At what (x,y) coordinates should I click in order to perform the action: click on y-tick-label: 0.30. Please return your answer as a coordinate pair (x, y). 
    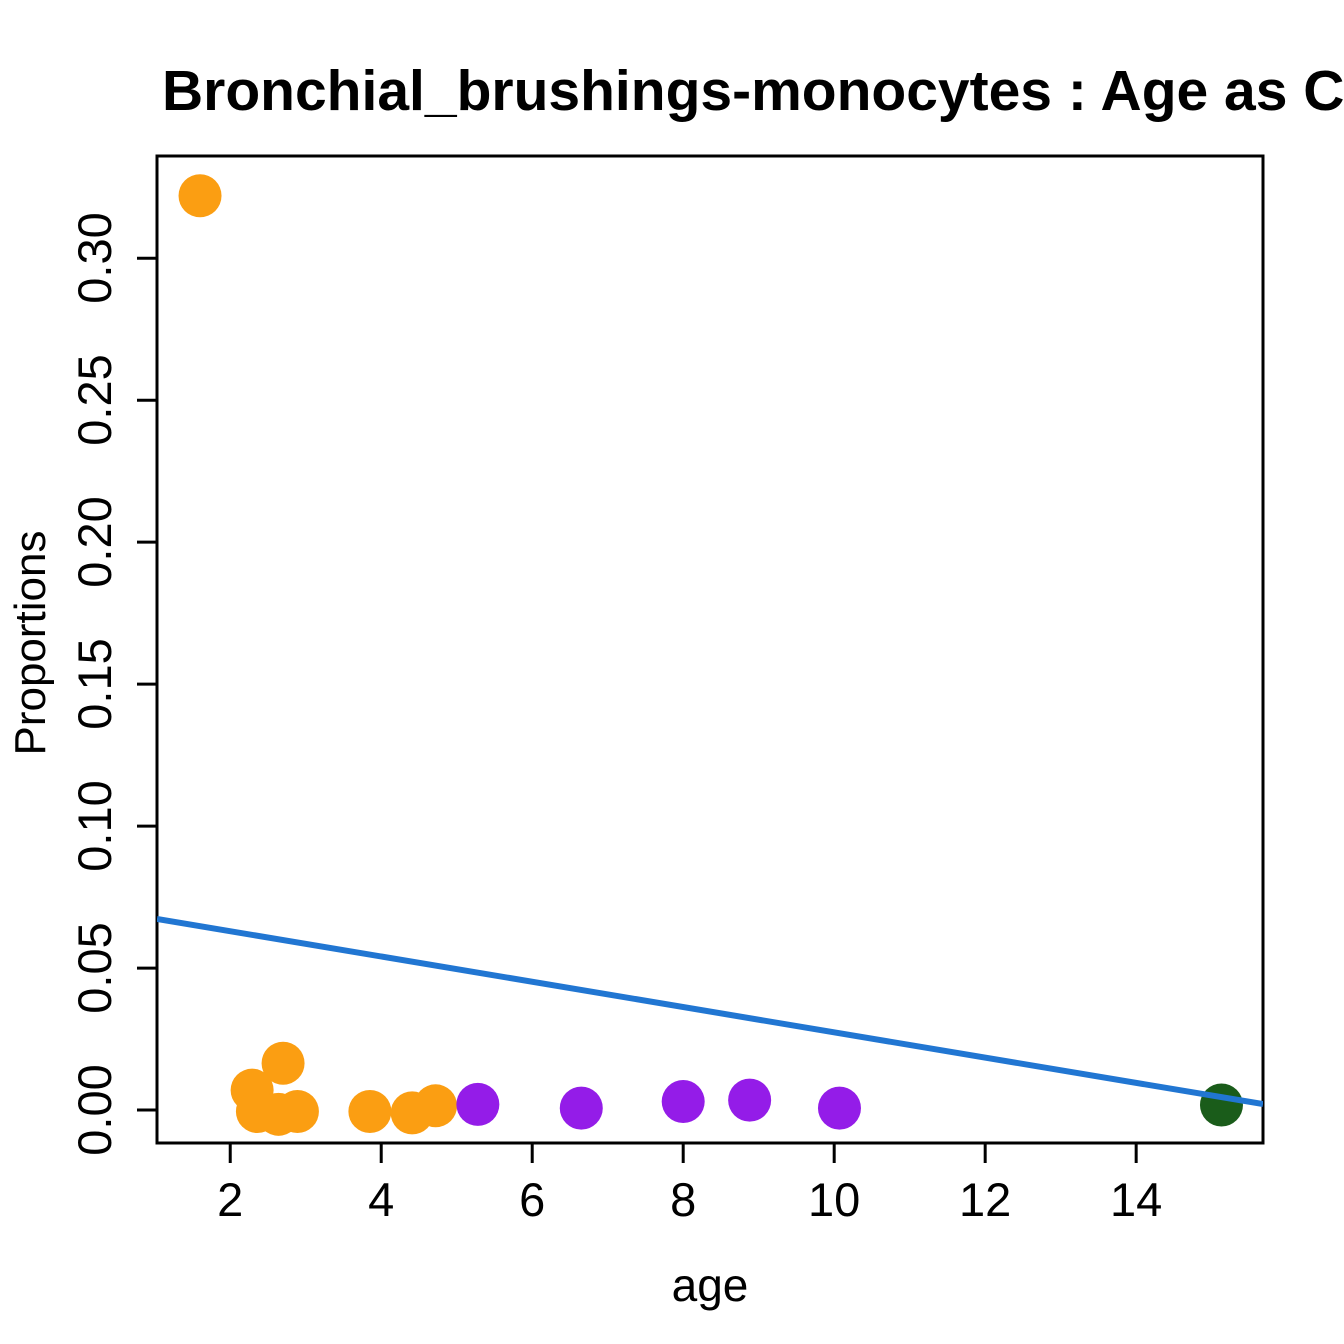
    Looking at the image, I should click on (94, 258).